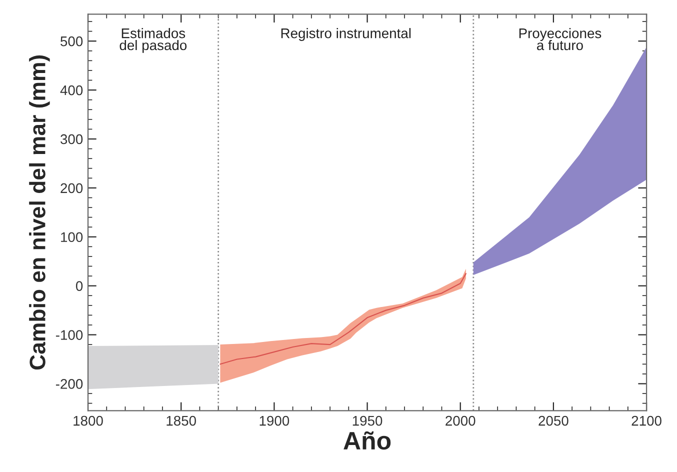  I want to click on x-tick-label: 1800, so click(88, 421).